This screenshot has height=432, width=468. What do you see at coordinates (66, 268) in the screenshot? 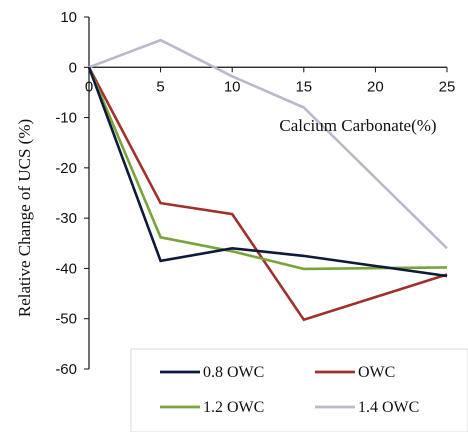
I see `y-tick-label: -40` at bounding box center [66, 268].